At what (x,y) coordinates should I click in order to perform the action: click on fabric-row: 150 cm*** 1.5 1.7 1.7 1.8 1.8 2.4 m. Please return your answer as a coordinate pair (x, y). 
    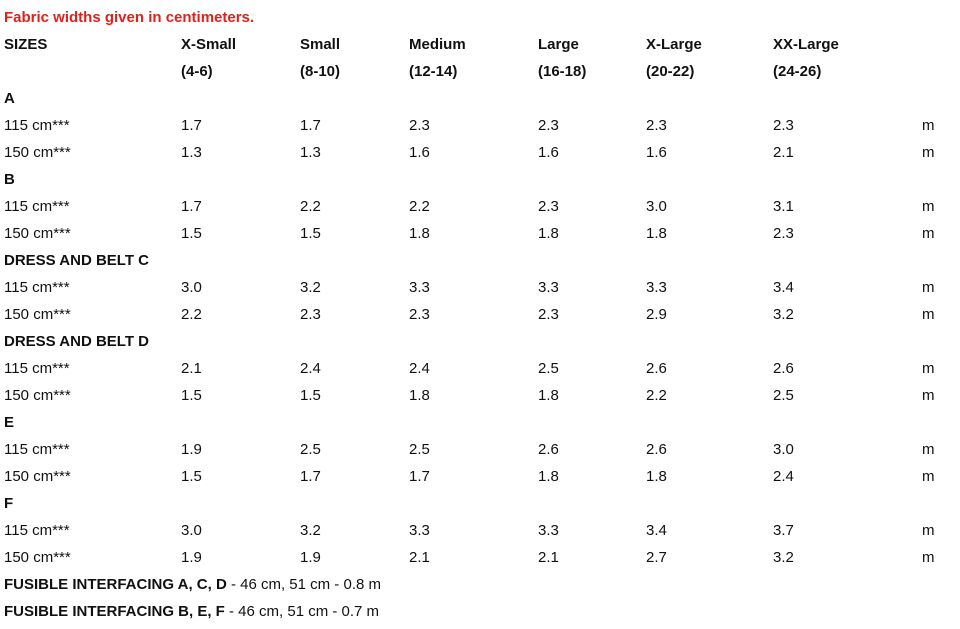
    Looking at the image, I should click on (479, 476).